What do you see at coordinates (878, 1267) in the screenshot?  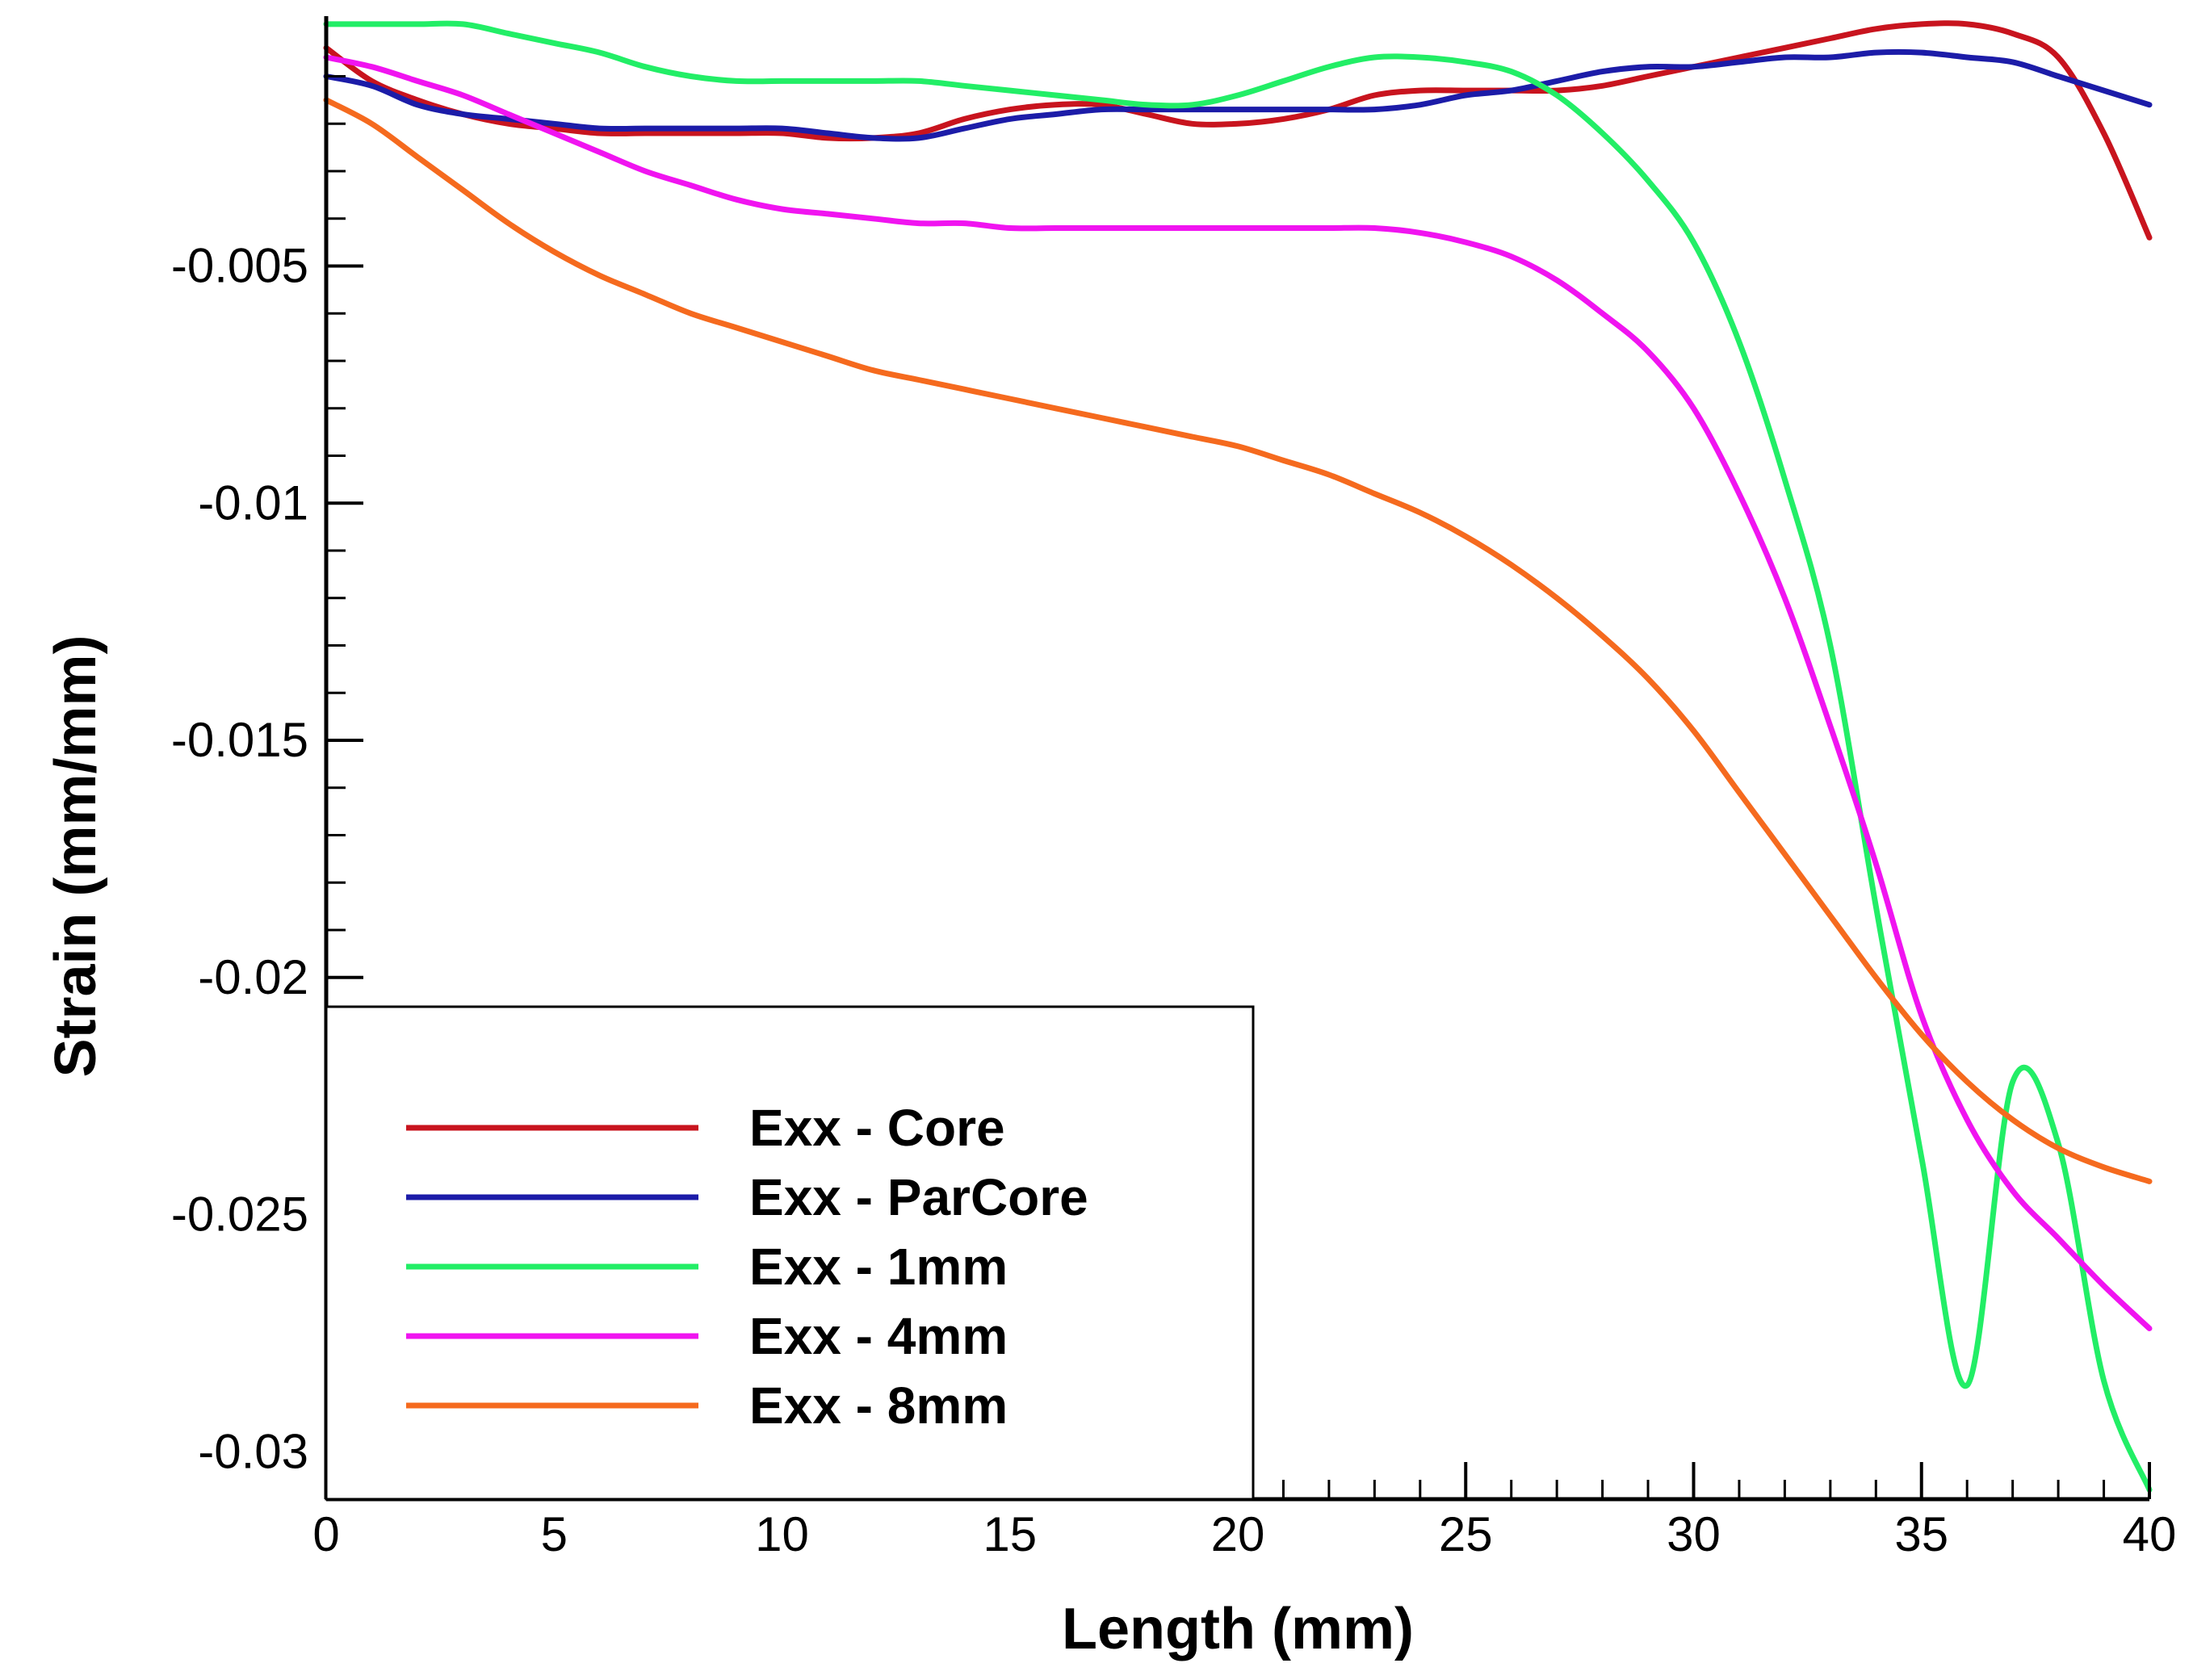 I see `legend-label: Exx - 1mm` at bounding box center [878, 1267].